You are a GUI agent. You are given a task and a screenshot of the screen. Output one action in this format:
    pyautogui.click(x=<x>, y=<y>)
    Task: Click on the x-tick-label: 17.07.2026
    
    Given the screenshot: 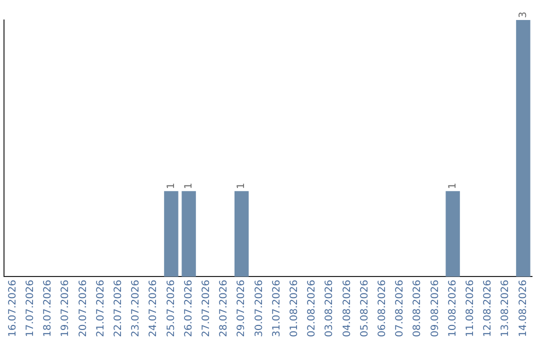 What is the action you would take?
    pyautogui.click(x=30, y=309)
    